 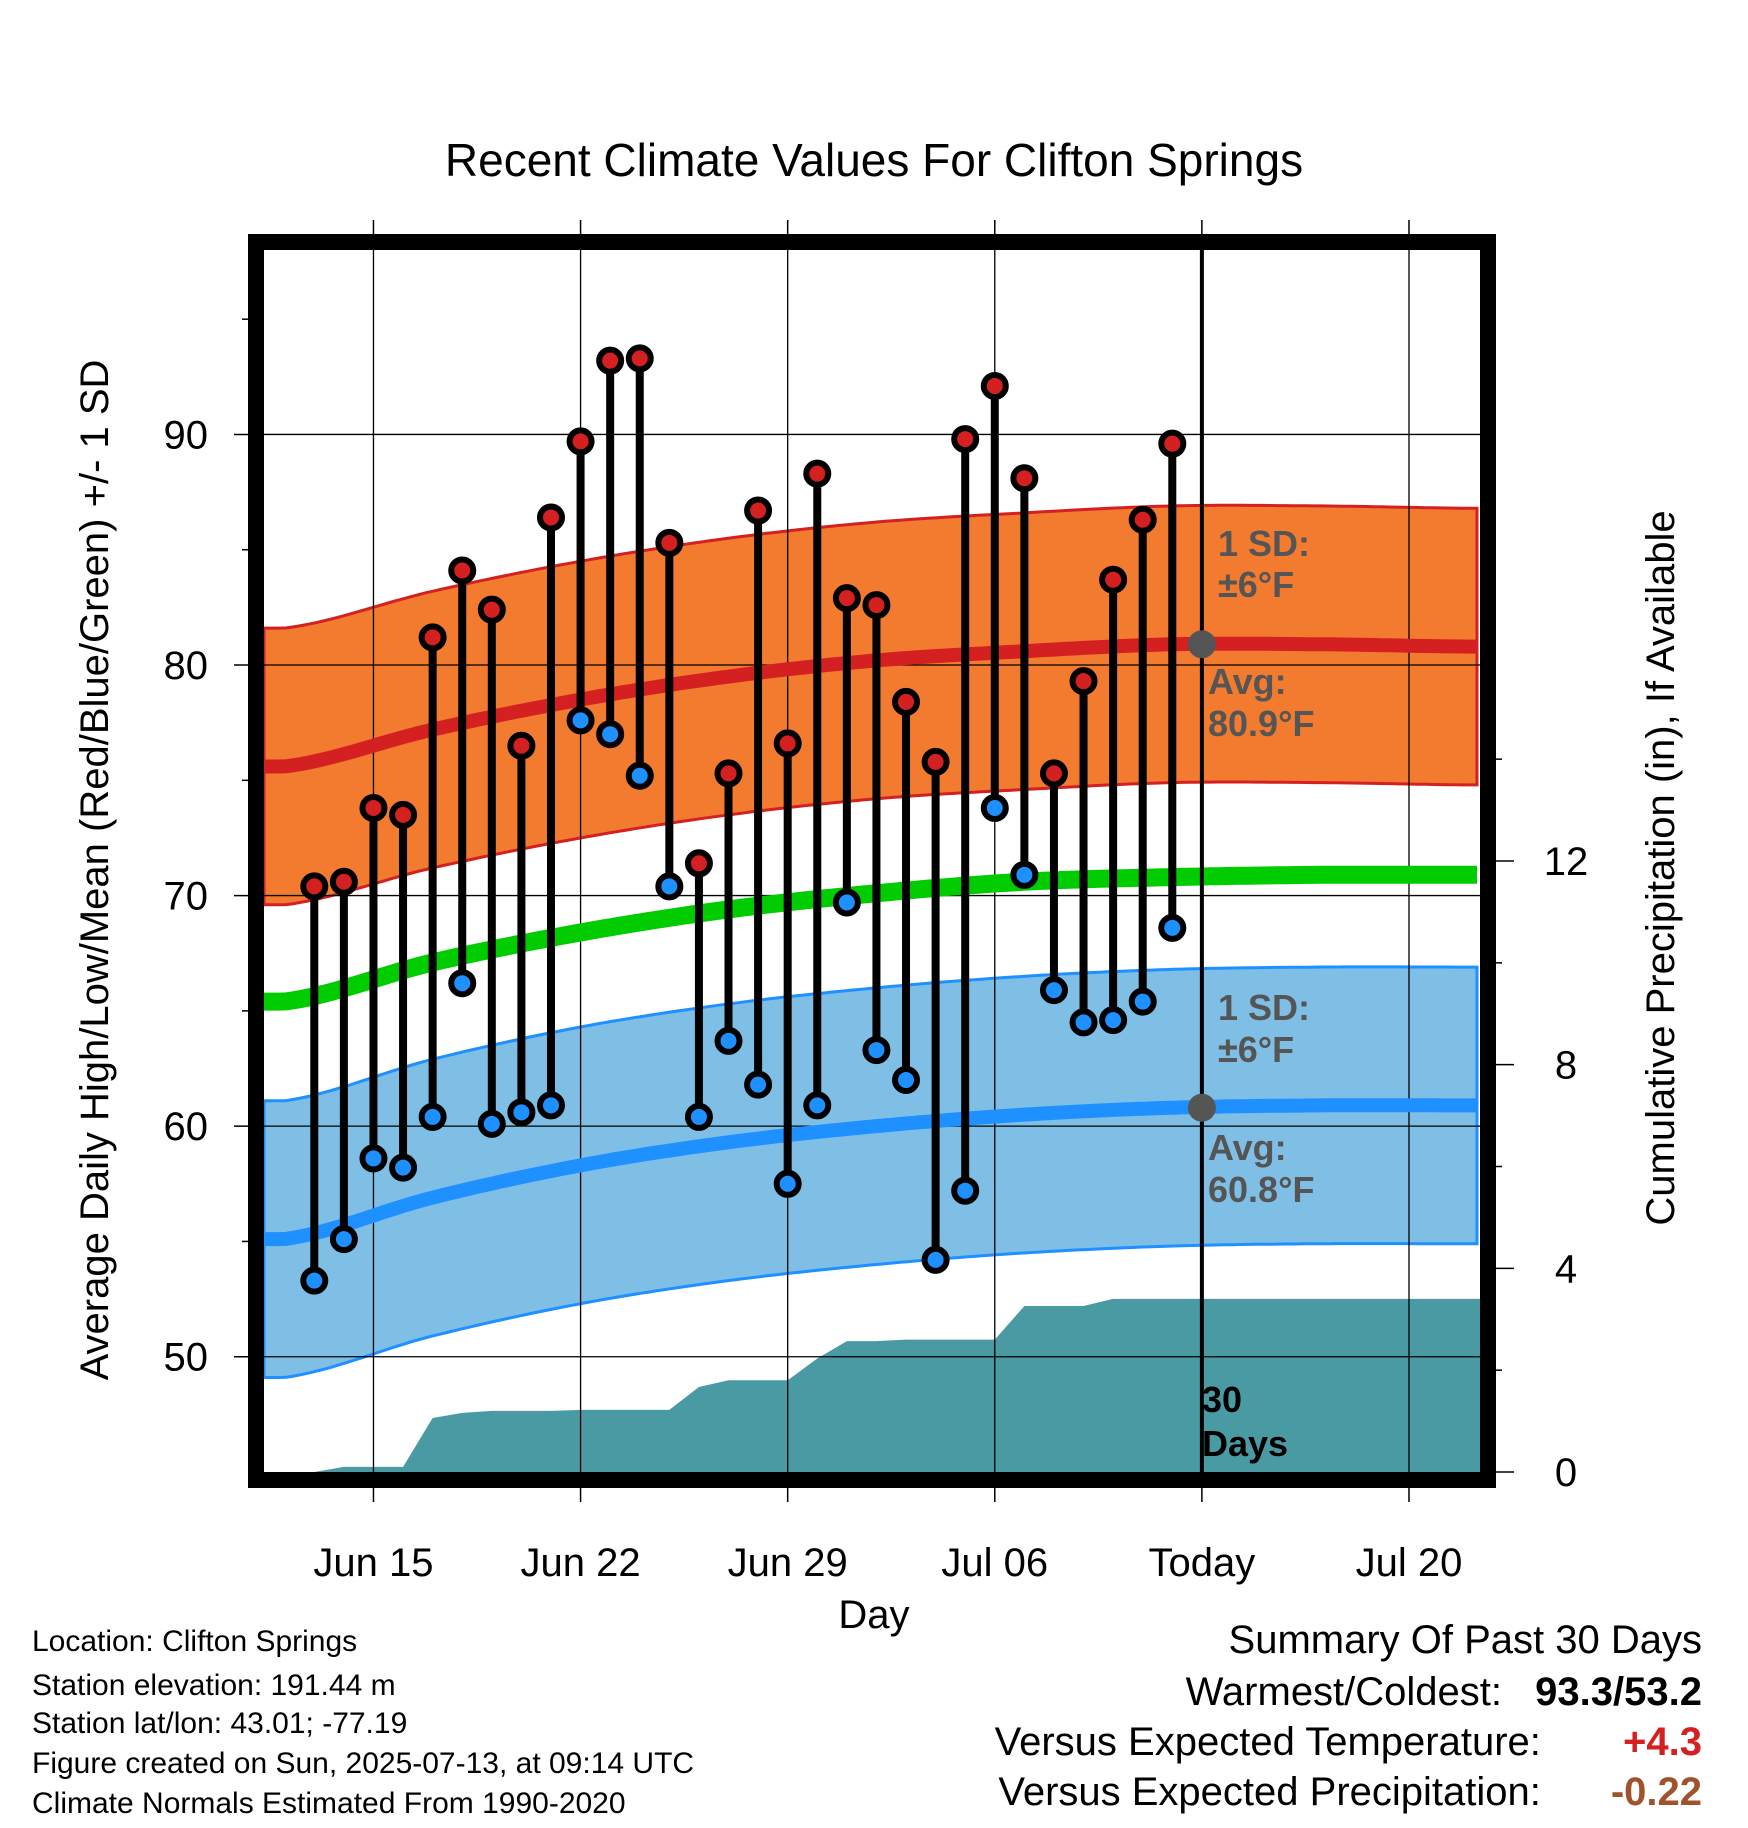 I want to click on info-normals: Climate Normals Estimated From 1990-2020, so click(x=329, y=1803).